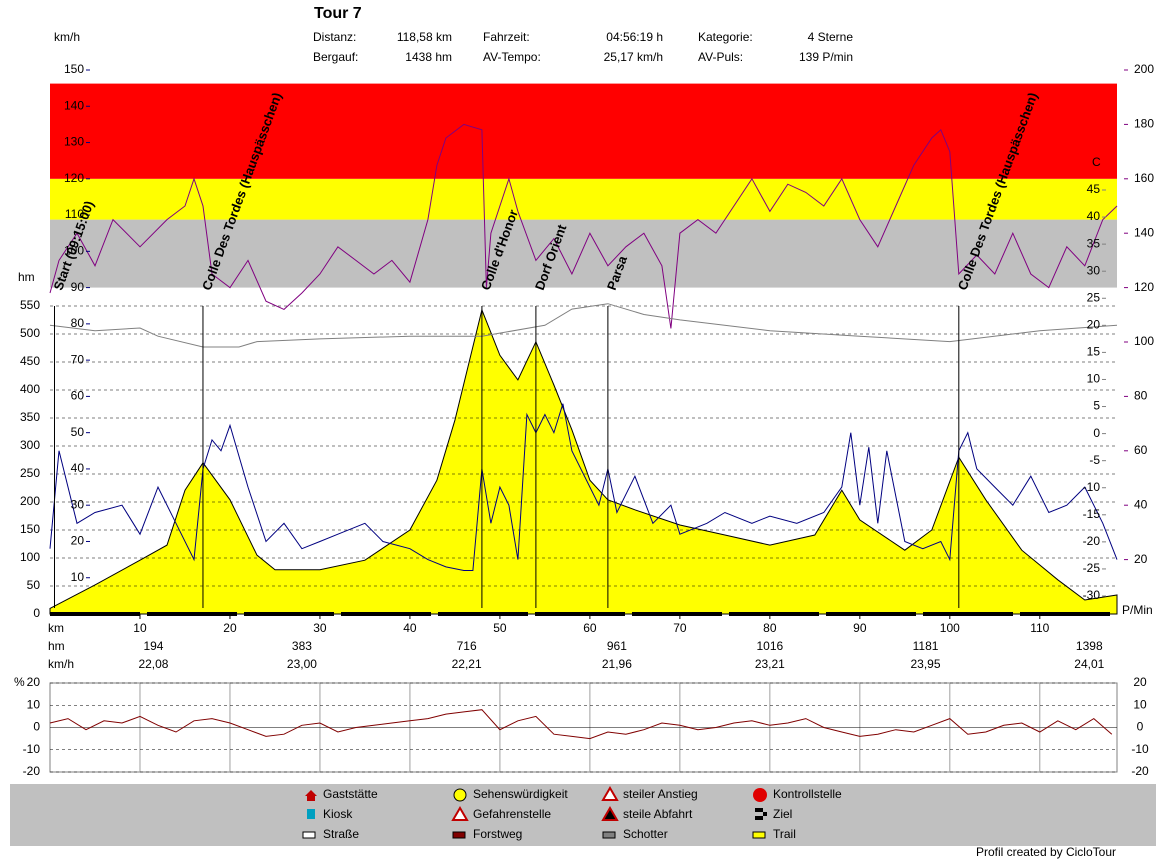  What do you see at coordinates (633, 57) in the screenshot?
I see `stat-value: 25,17 km/h` at bounding box center [633, 57].